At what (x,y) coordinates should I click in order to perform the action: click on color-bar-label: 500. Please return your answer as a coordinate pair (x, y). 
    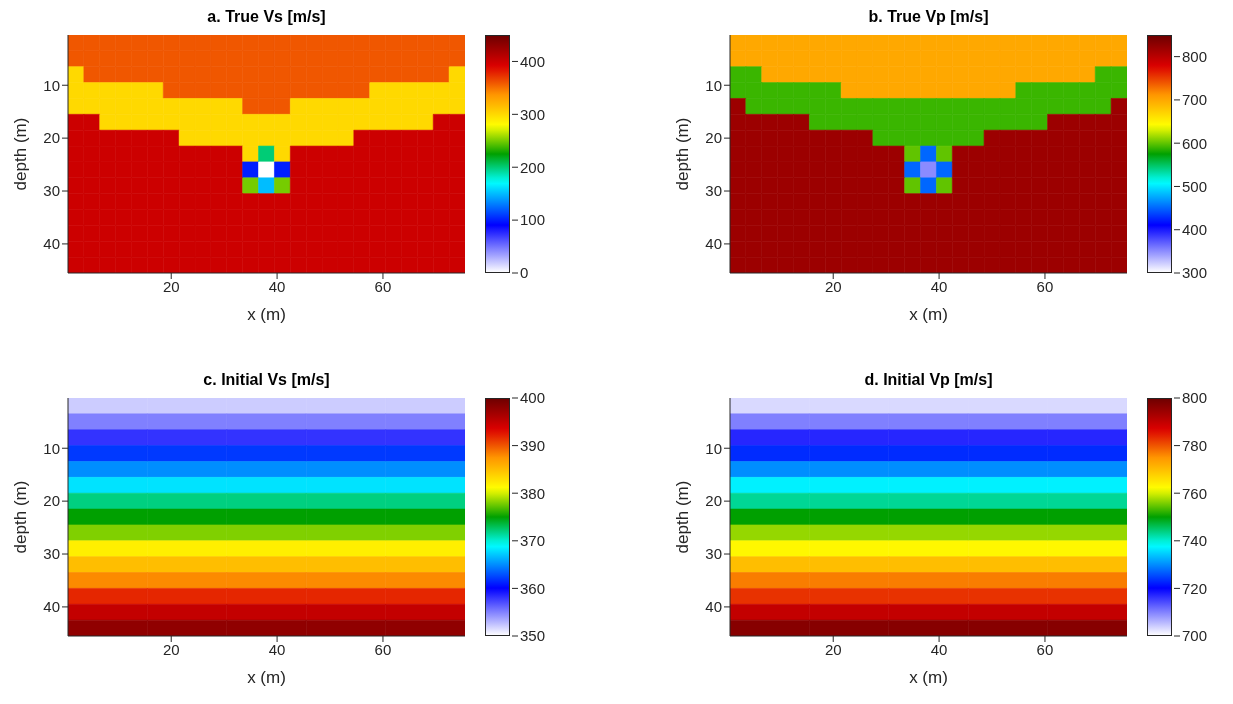
    Looking at the image, I should click on (1195, 186).